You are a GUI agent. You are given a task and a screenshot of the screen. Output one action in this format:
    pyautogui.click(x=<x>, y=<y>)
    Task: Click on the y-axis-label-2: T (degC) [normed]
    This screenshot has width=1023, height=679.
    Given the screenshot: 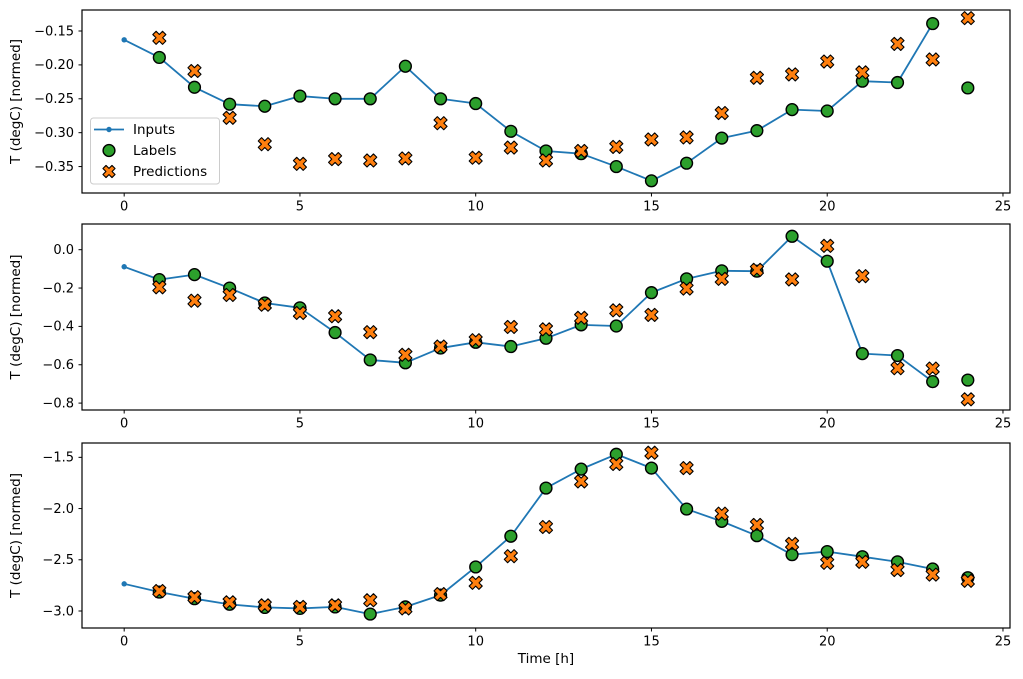 What is the action you would take?
    pyautogui.click(x=16, y=318)
    